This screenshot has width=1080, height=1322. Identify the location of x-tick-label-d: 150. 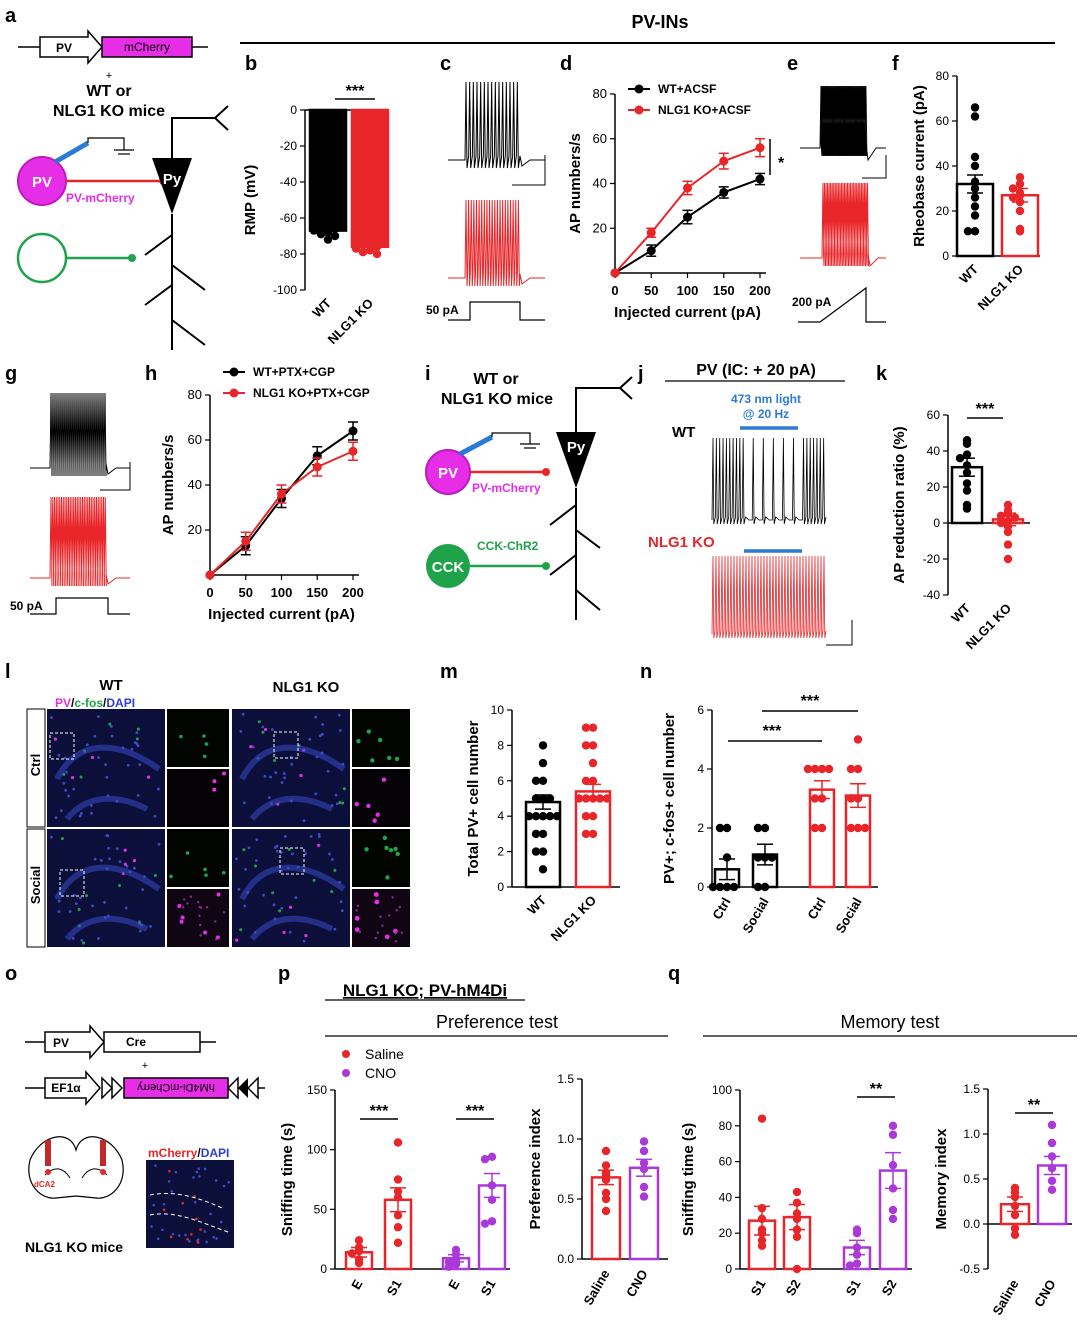
(724, 290).